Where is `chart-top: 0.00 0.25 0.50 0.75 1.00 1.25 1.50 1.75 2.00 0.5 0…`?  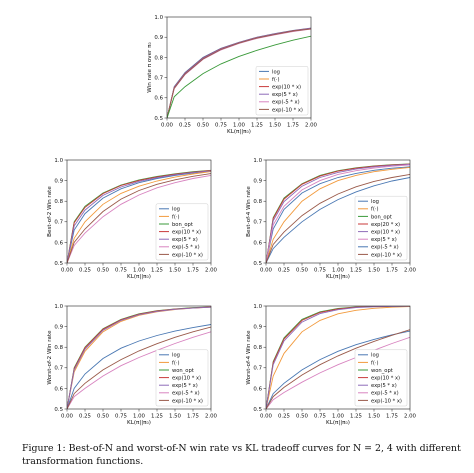 chart-top: 0.00 0.25 0.50 0.75 1.00 1.25 1.50 1.75 2.00 0.5 0… is located at coordinates (232, 75).